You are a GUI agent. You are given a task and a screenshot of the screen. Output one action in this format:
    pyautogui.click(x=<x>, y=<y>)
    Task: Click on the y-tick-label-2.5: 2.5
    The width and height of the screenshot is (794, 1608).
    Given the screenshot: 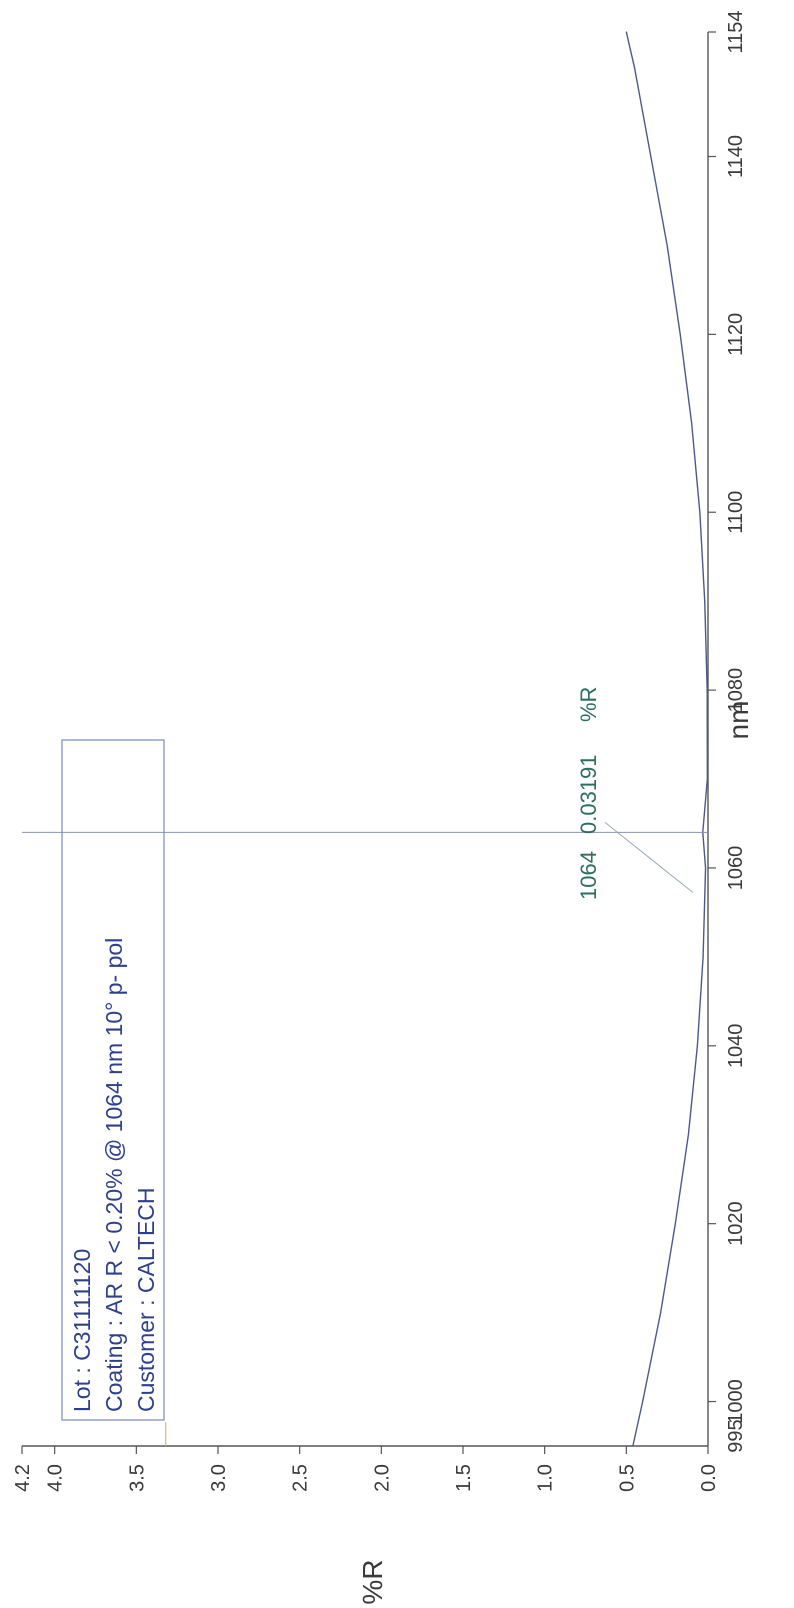 What is the action you would take?
    pyautogui.click(x=301, y=1478)
    